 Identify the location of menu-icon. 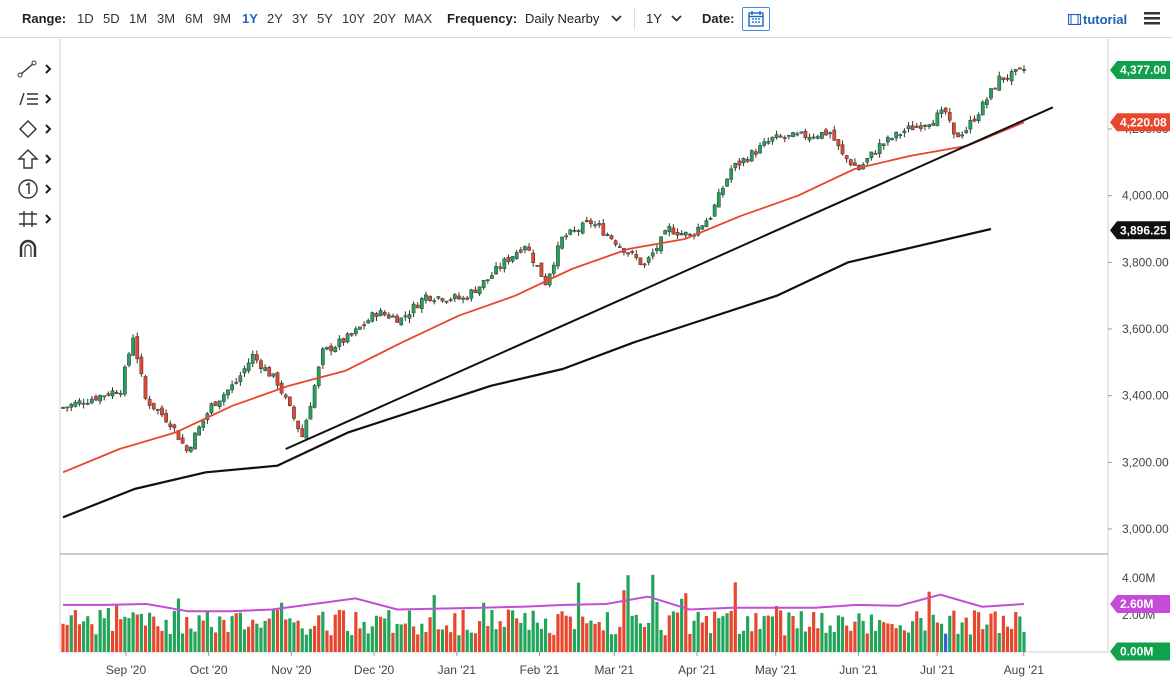
(1152, 18).